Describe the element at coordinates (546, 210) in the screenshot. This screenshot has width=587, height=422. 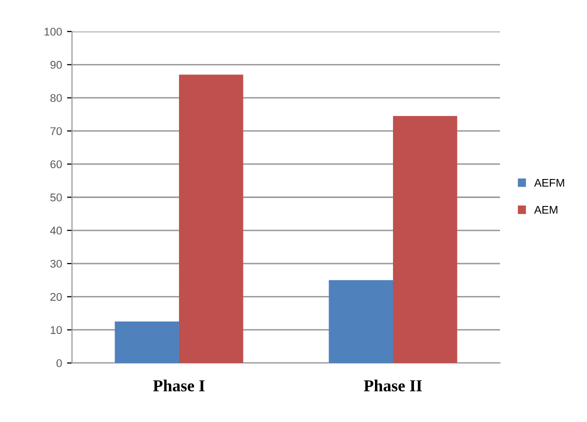
I see `legend-label: AEM` at that location.